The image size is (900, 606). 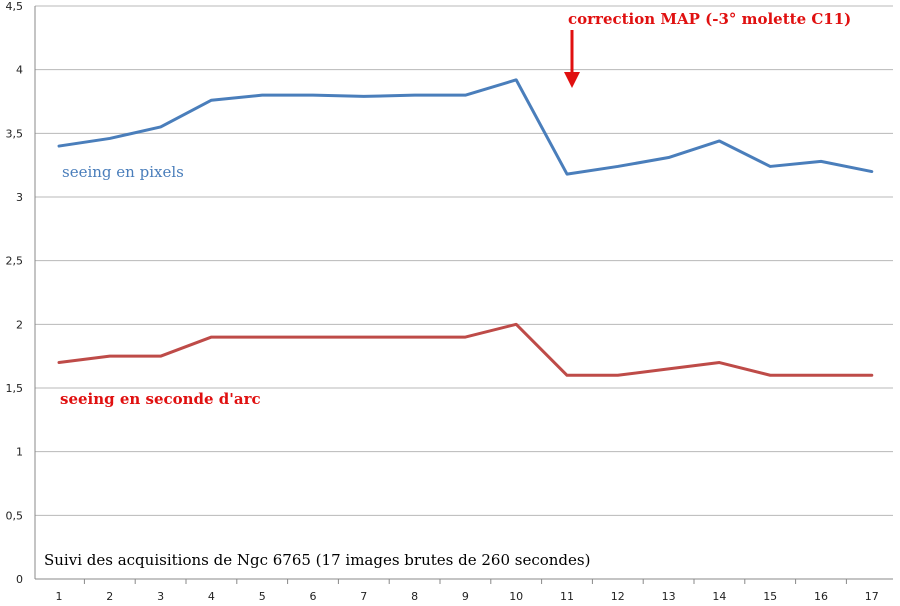 What do you see at coordinates (19, 70) in the screenshot?
I see `y-tick-label: 4` at bounding box center [19, 70].